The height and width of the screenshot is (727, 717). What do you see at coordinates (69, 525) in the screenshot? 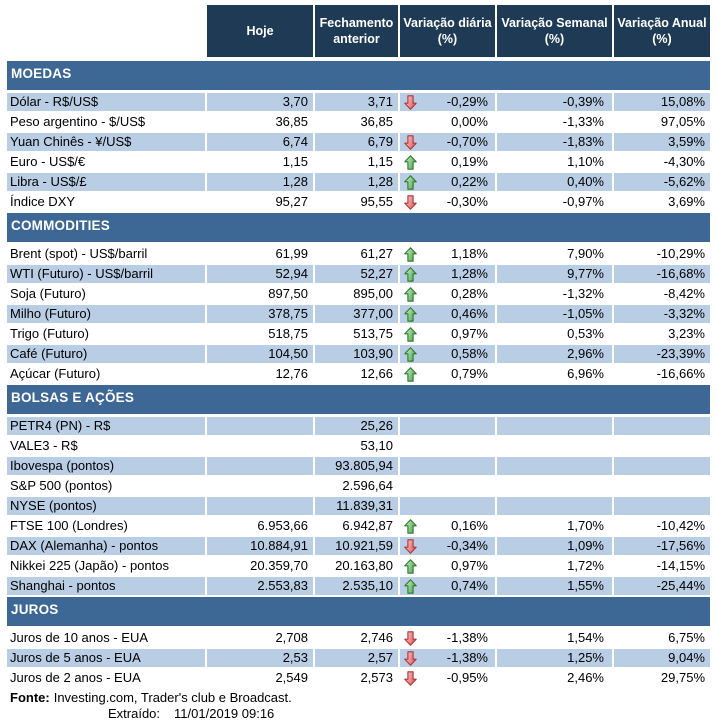
I see `row-label: FTSE 100 (Londres)` at bounding box center [69, 525].